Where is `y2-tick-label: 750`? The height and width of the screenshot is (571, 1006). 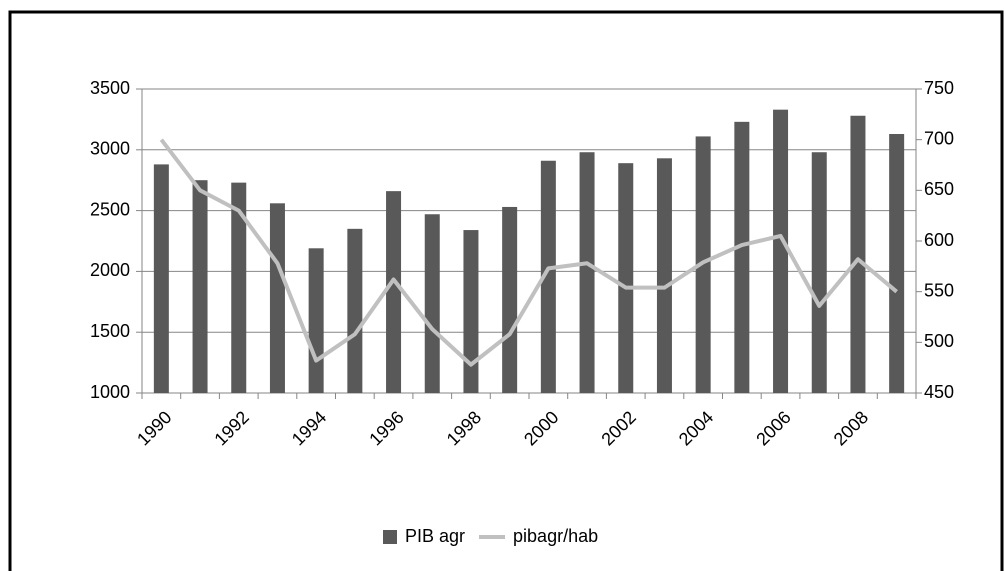 y2-tick-label: 750 is located at coordinates (939, 88).